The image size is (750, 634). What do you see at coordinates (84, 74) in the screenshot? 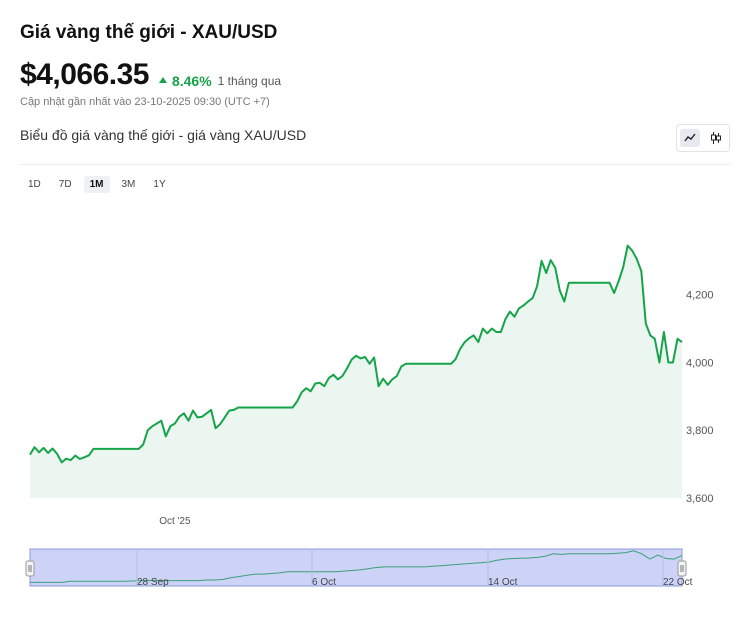
I see `current-price: $4,066.35` at bounding box center [84, 74].